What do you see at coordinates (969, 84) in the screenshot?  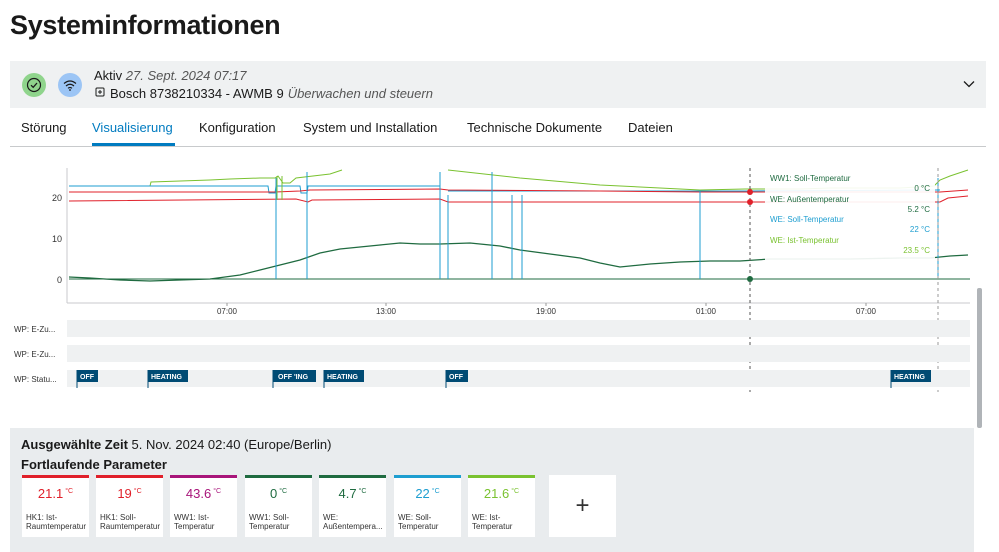 I see `chevron-down-icon` at bounding box center [969, 84].